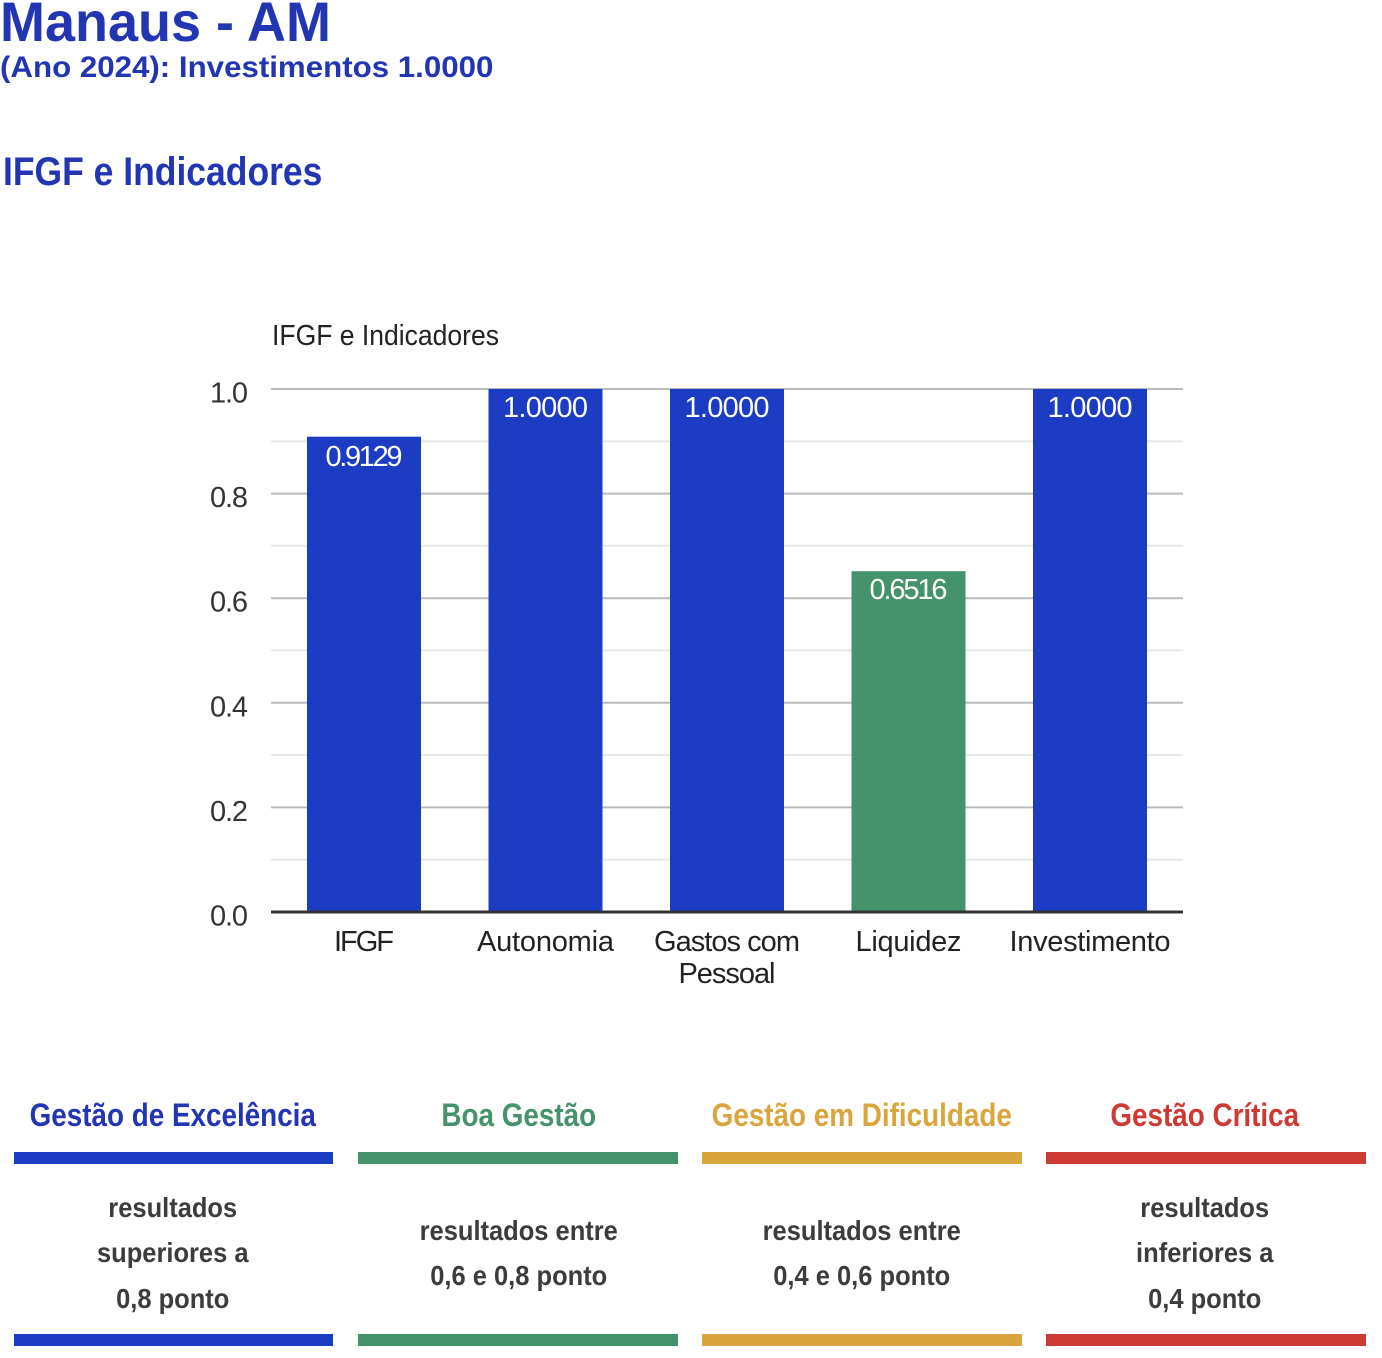 This screenshot has width=1382, height=1358. What do you see at coordinates (229, 707) in the screenshot?
I see `svg-text: 0.4` at bounding box center [229, 707].